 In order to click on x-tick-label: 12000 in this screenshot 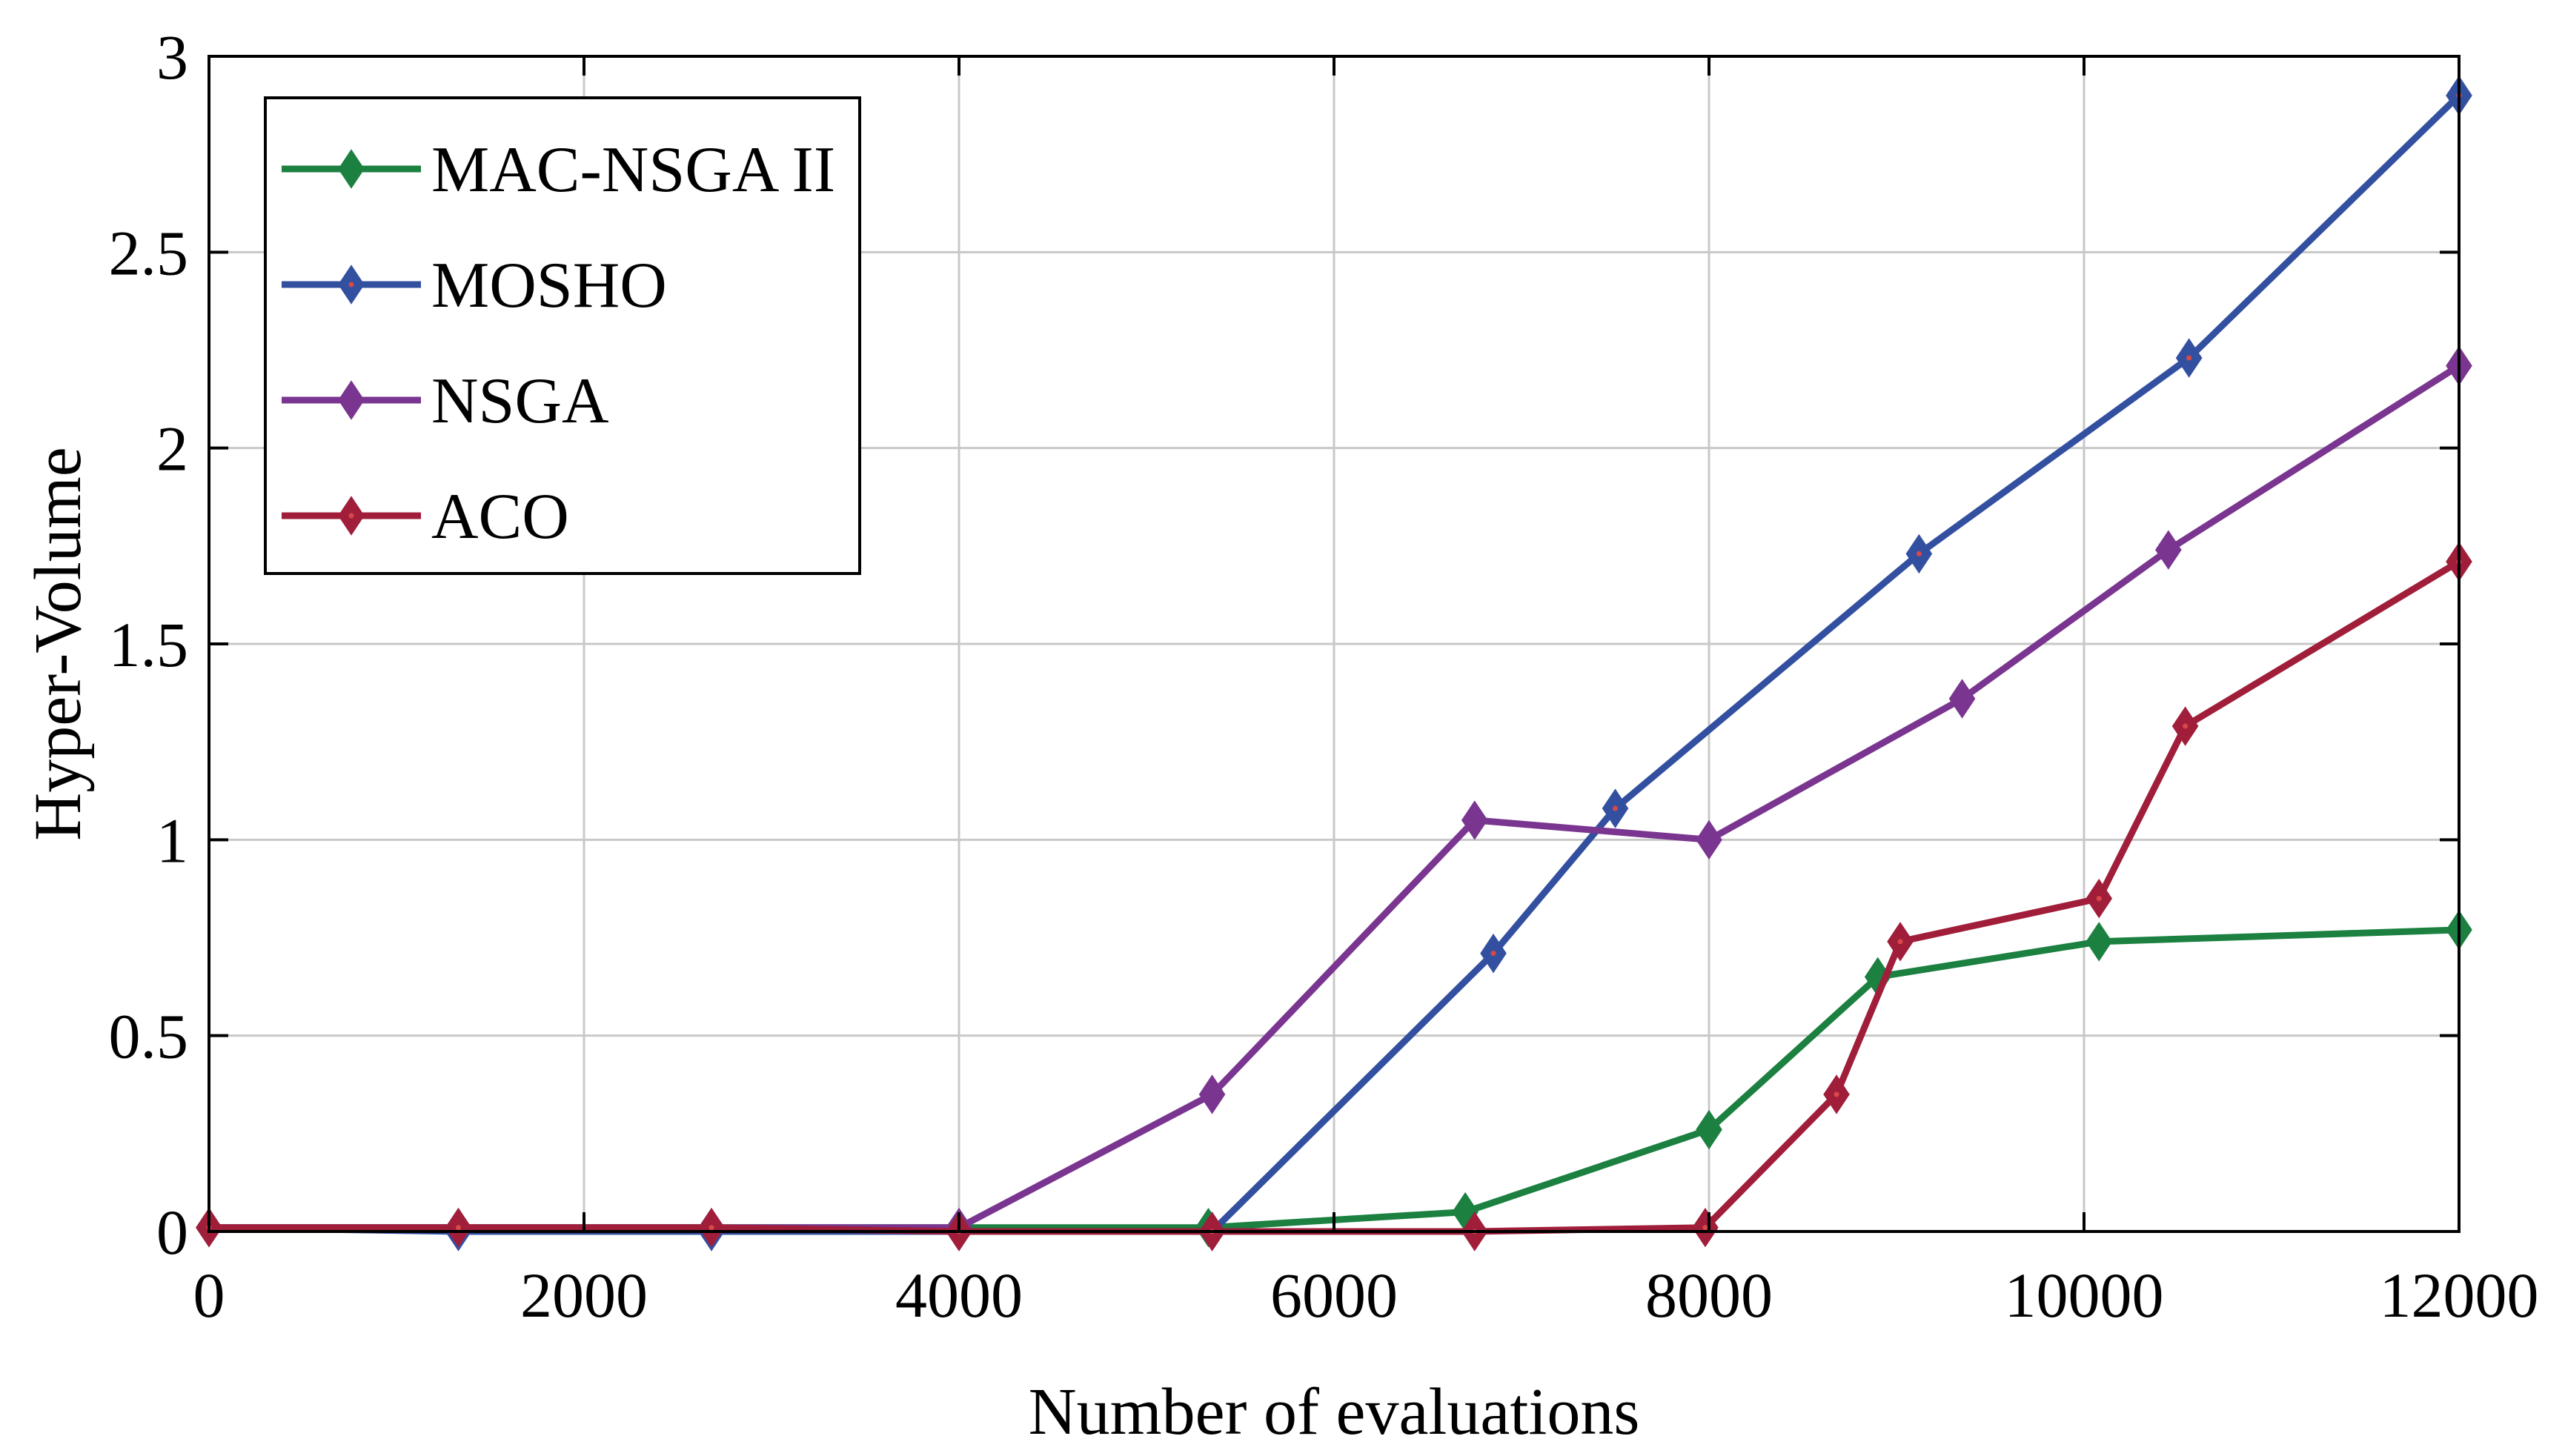, I will do `click(2459, 1295)`.